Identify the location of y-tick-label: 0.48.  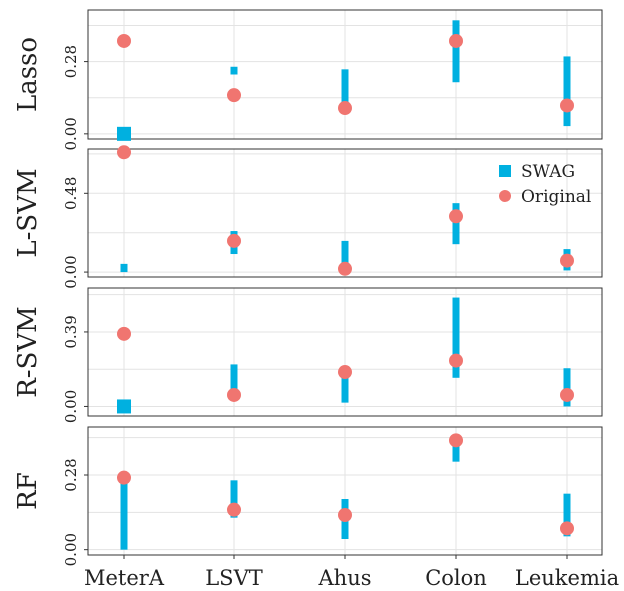
(71, 193).